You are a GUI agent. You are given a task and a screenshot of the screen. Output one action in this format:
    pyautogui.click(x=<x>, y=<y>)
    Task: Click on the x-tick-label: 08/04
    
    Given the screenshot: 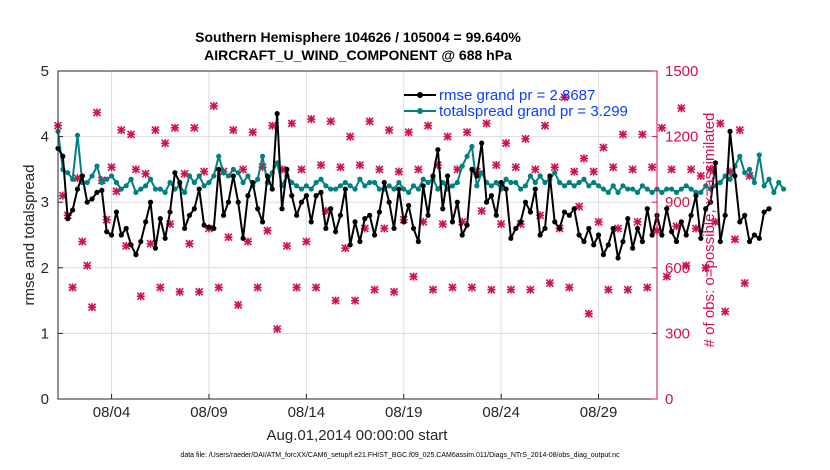 What is the action you would take?
    pyautogui.click(x=112, y=412)
    